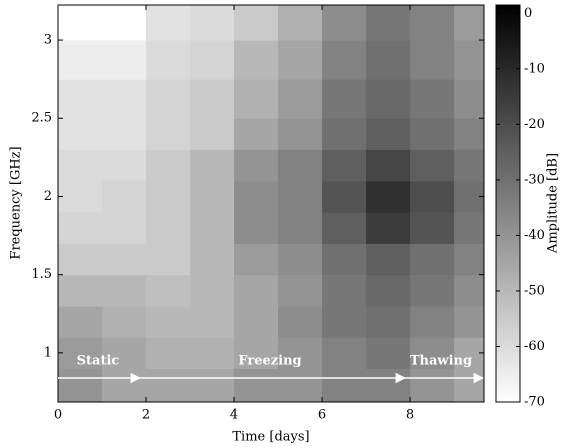  Describe the element at coordinates (534, 68) in the screenshot. I see `colorbar-tick-label: -10` at that location.